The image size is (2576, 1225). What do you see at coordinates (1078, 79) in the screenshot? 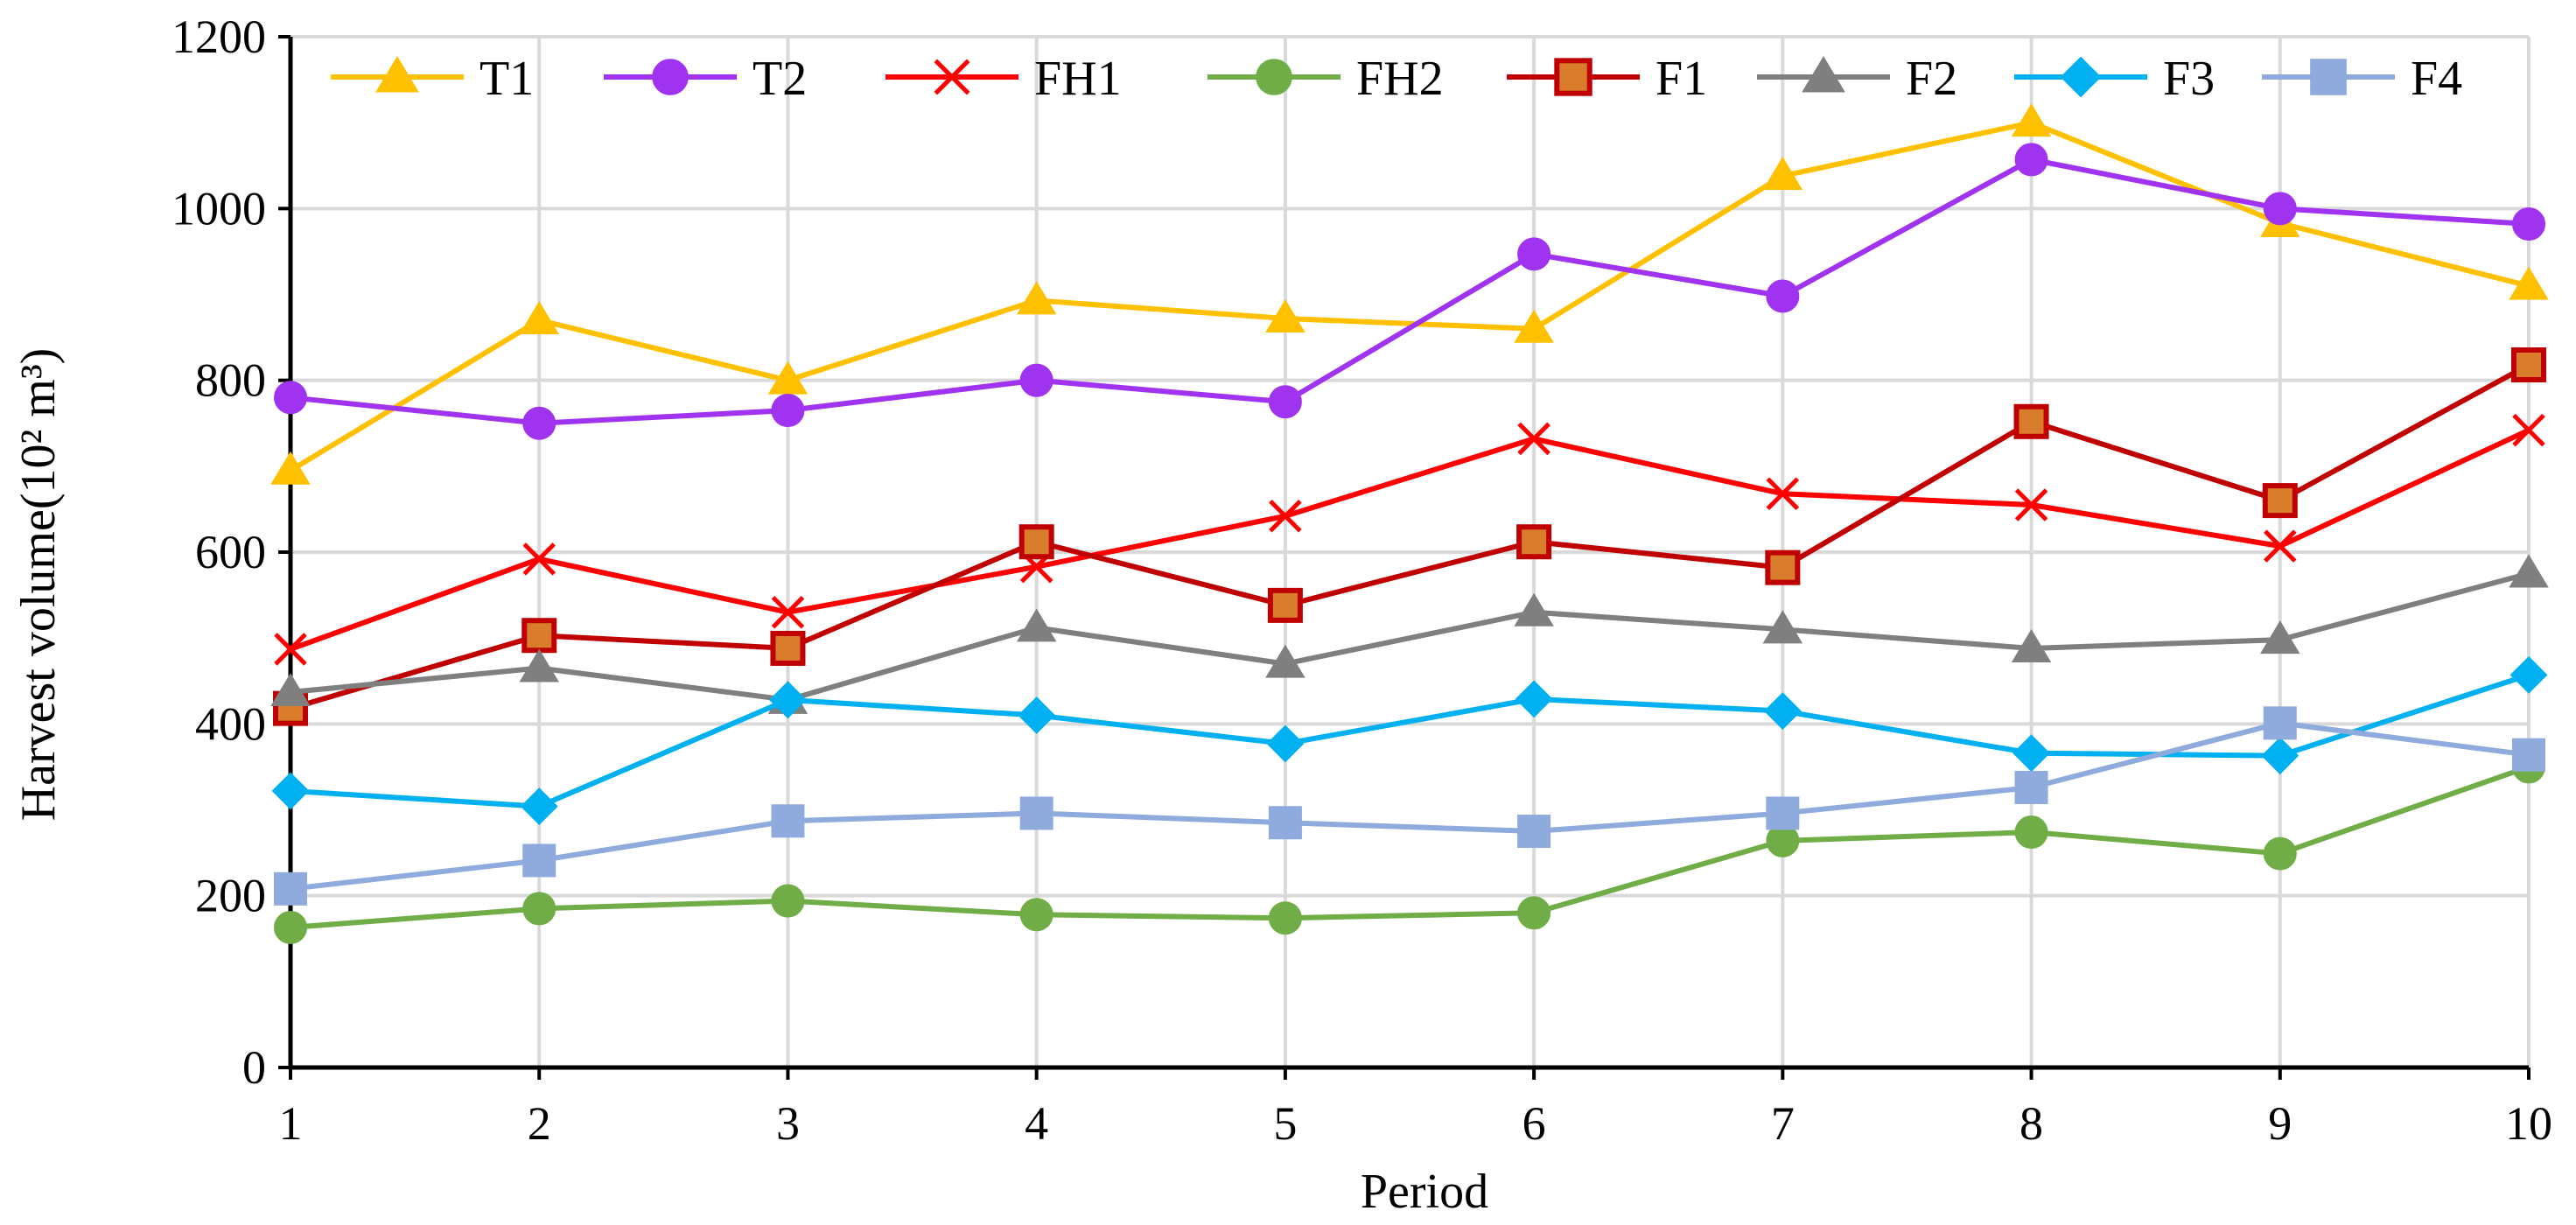
I see `legend-label: FH1` at bounding box center [1078, 79].